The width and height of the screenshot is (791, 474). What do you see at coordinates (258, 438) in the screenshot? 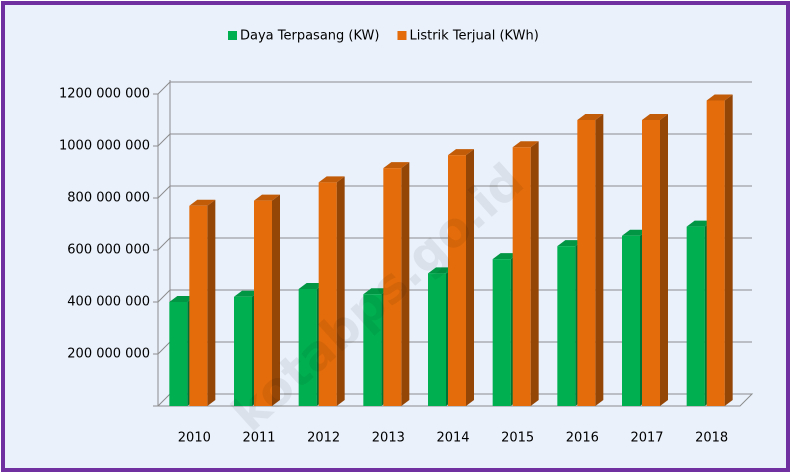
I see `x-tick-label: 2011` at bounding box center [258, 438].